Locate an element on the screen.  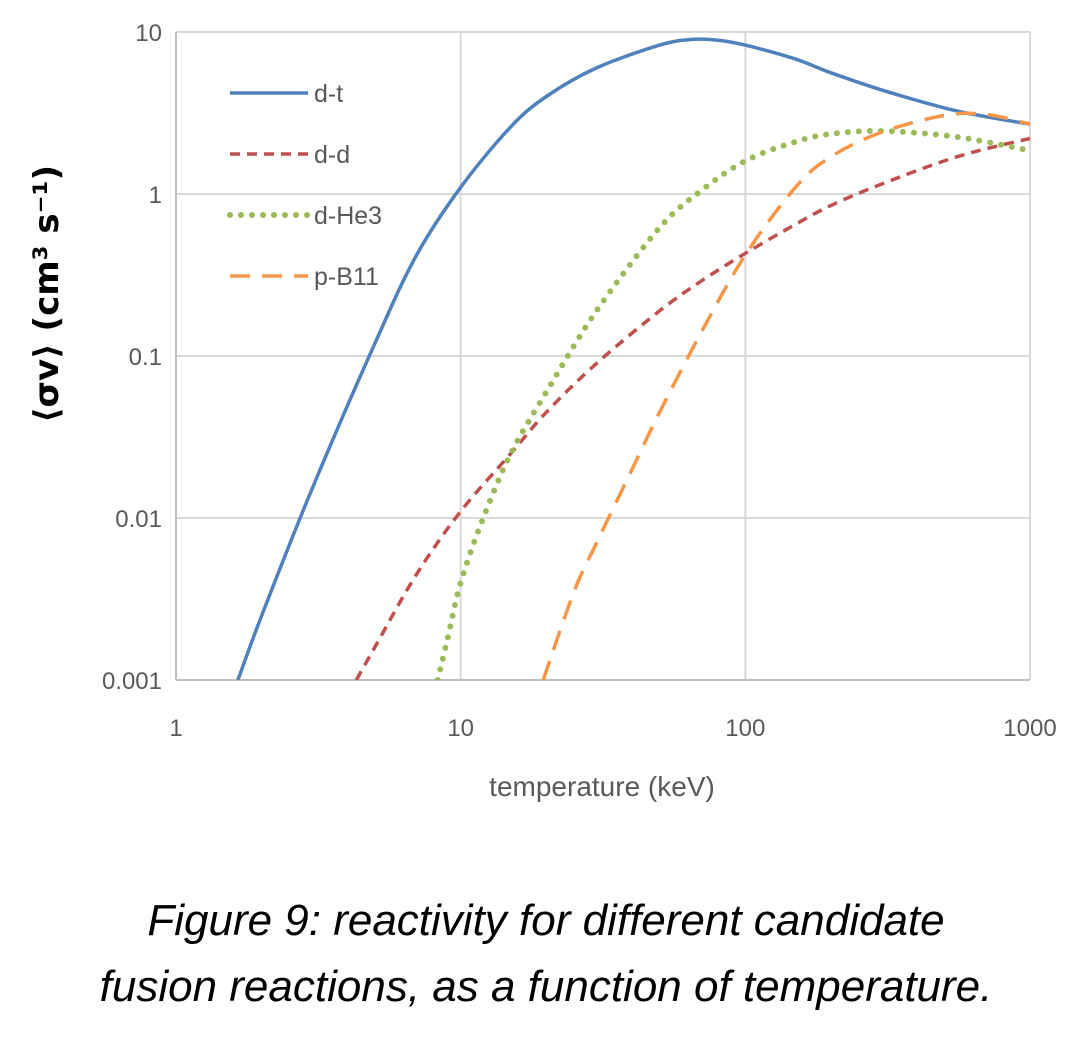
legend-label-d-He3: d-He3 is located at coordinates (348, 216).